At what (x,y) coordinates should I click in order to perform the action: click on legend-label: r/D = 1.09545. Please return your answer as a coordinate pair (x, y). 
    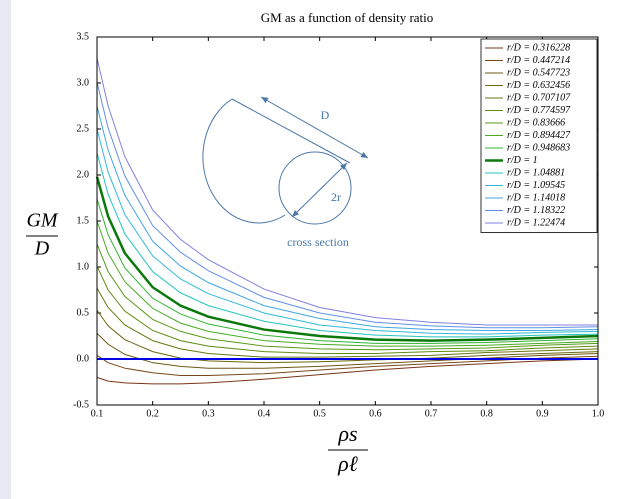
    Looking at the image, I should click on (536, 185).